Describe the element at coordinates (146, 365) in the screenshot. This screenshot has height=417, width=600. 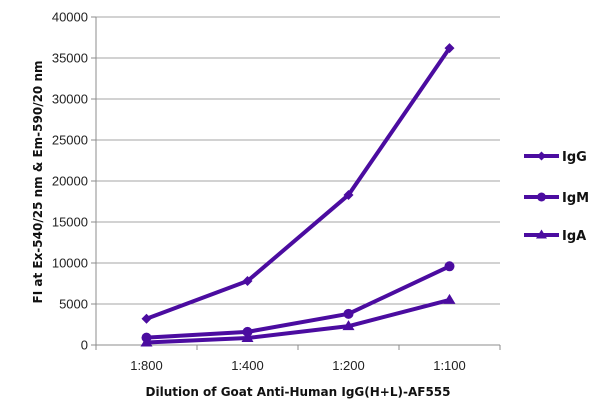
I see `x-tick-label: 1:800` at that location.